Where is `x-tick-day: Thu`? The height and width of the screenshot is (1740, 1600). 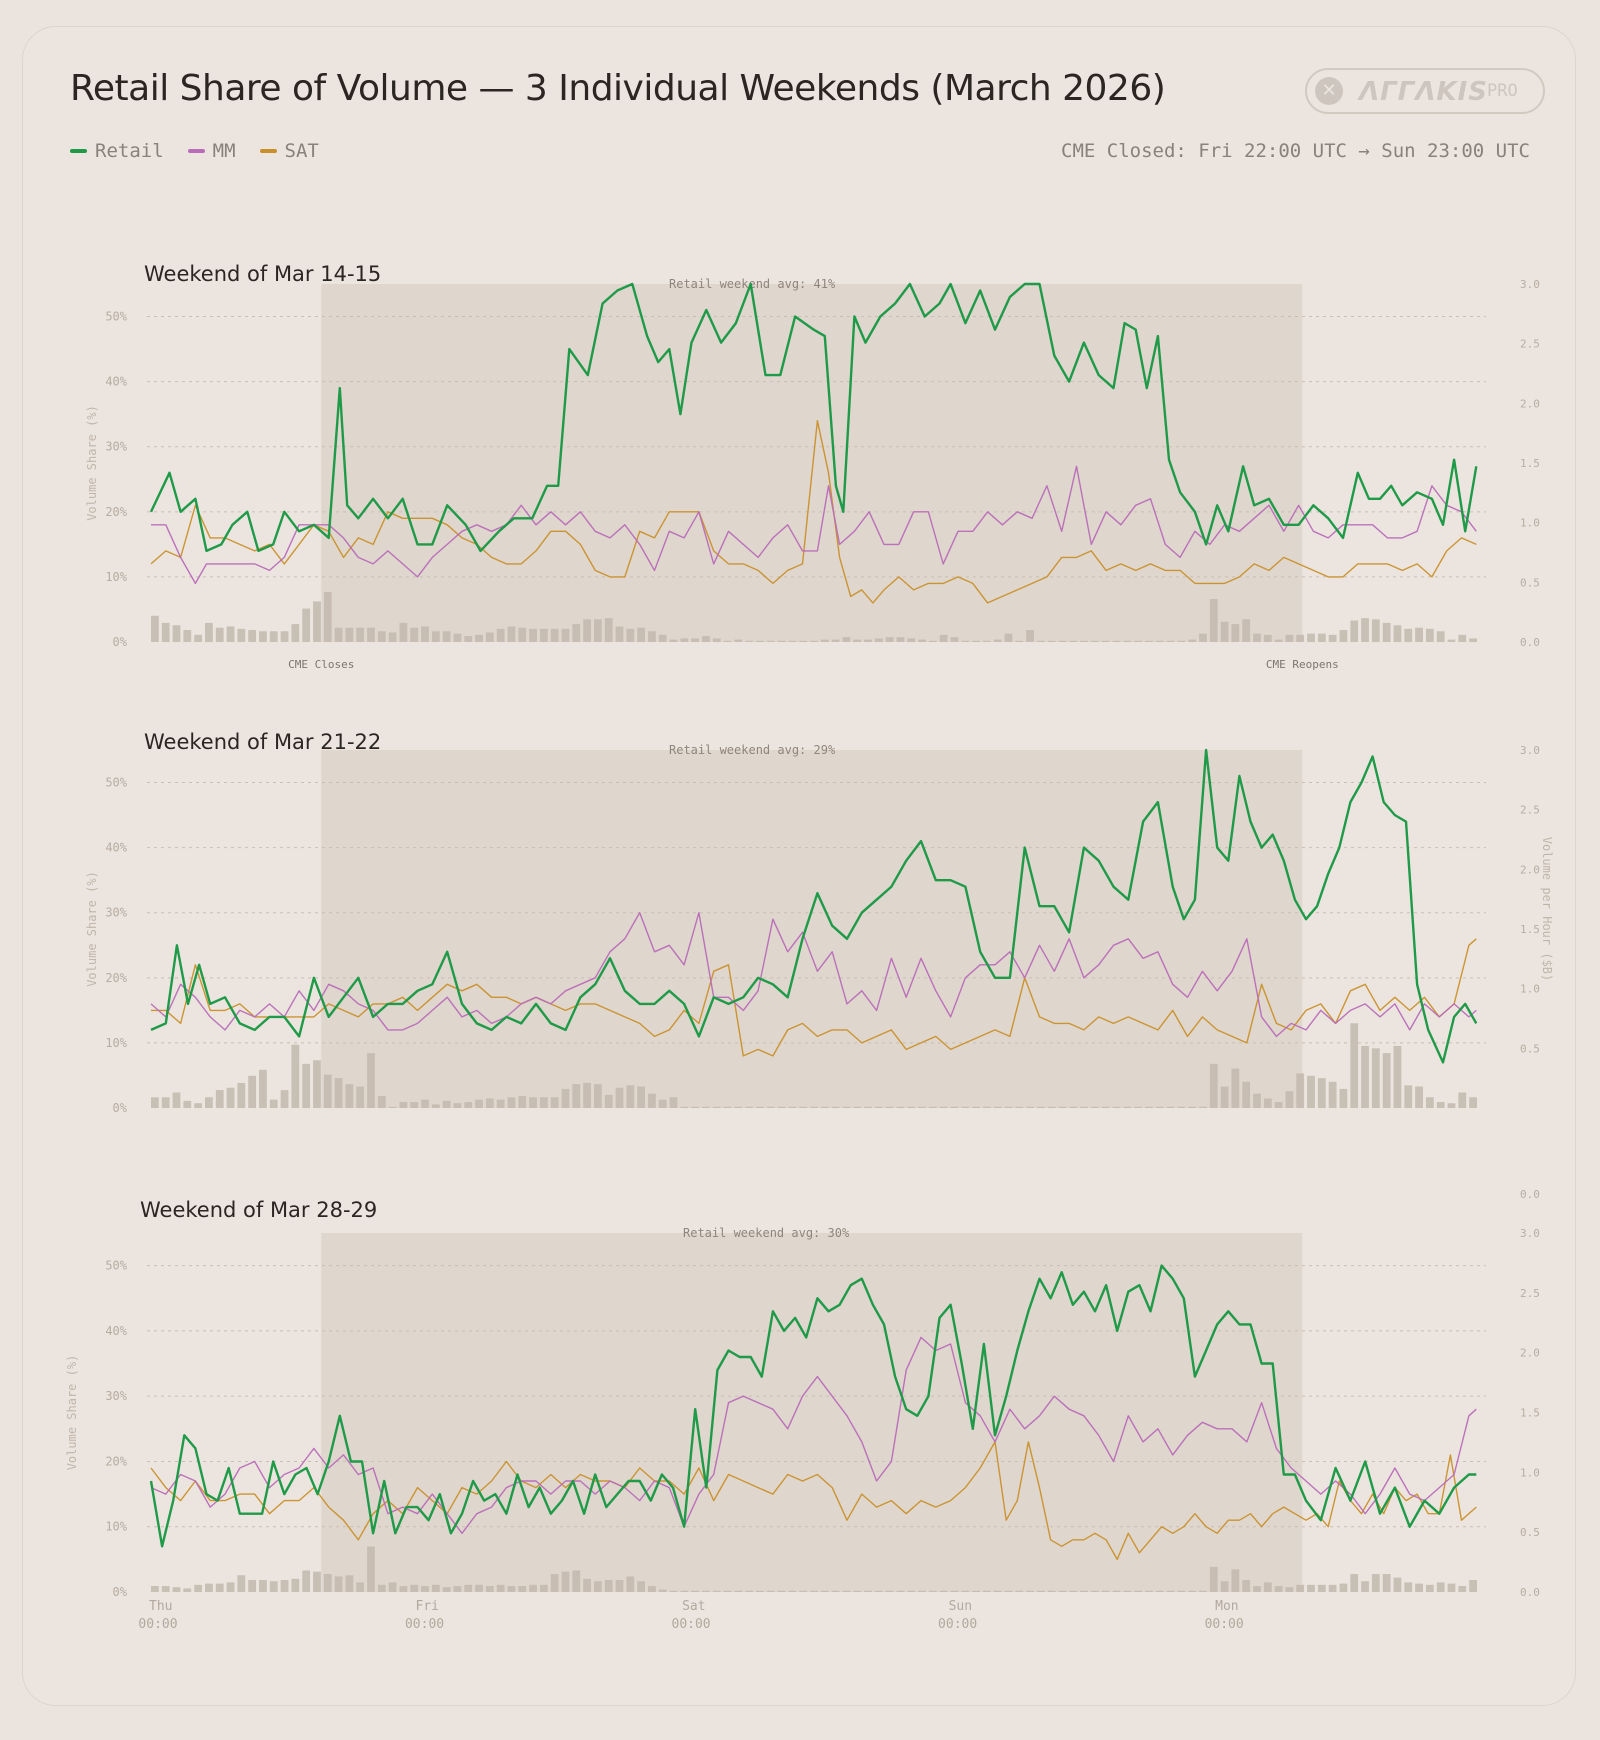 x-tick-day: Thu is located at coordinates (160, 1606).